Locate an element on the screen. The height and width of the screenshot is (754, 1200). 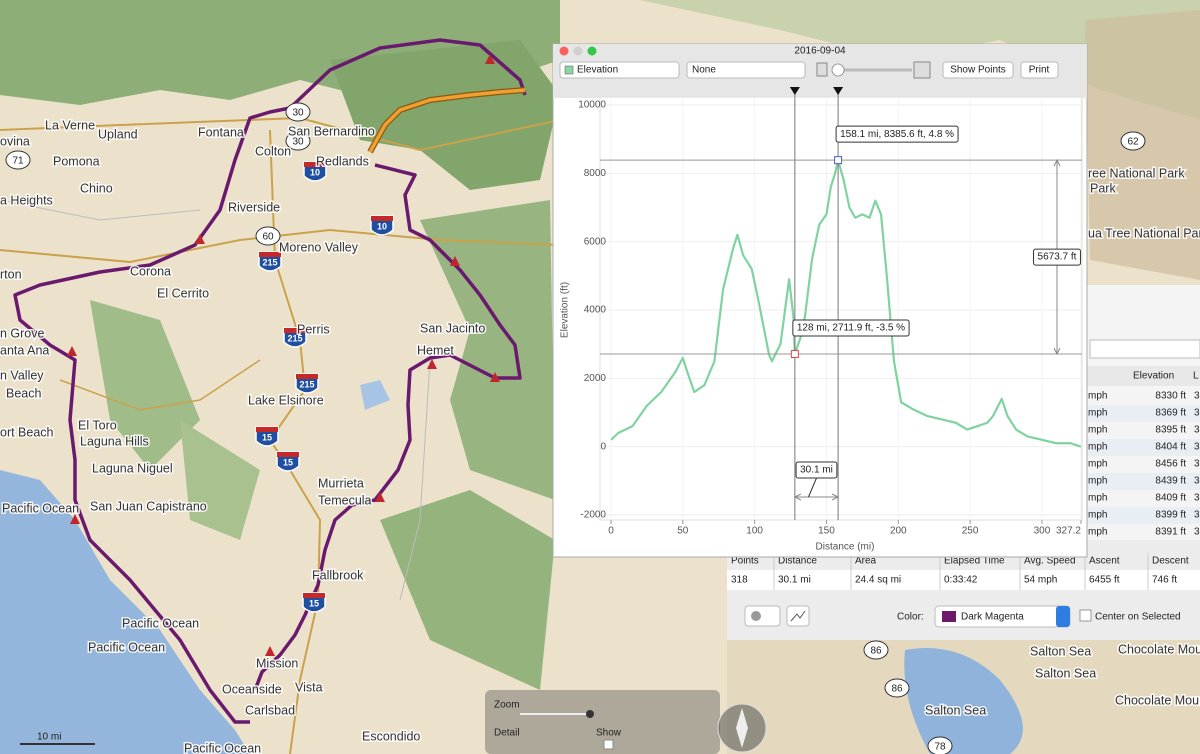
column-header: Elevation is located at coordinates (1153, 376).